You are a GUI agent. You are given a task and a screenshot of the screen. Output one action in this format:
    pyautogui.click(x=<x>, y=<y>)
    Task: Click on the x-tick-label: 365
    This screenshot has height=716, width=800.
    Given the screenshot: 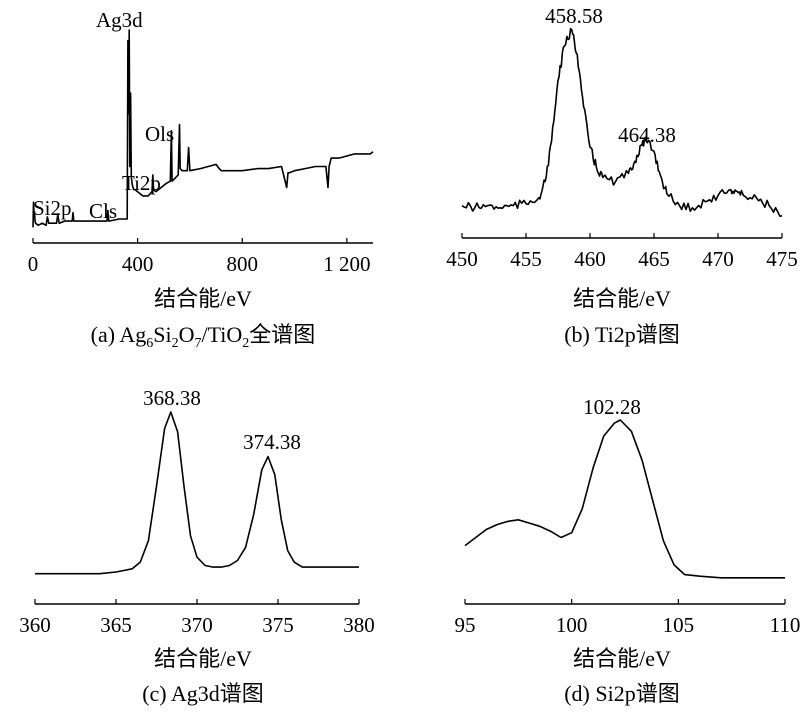 What is the action you would take?
    pyautogui.click(x=116, y=625)
    